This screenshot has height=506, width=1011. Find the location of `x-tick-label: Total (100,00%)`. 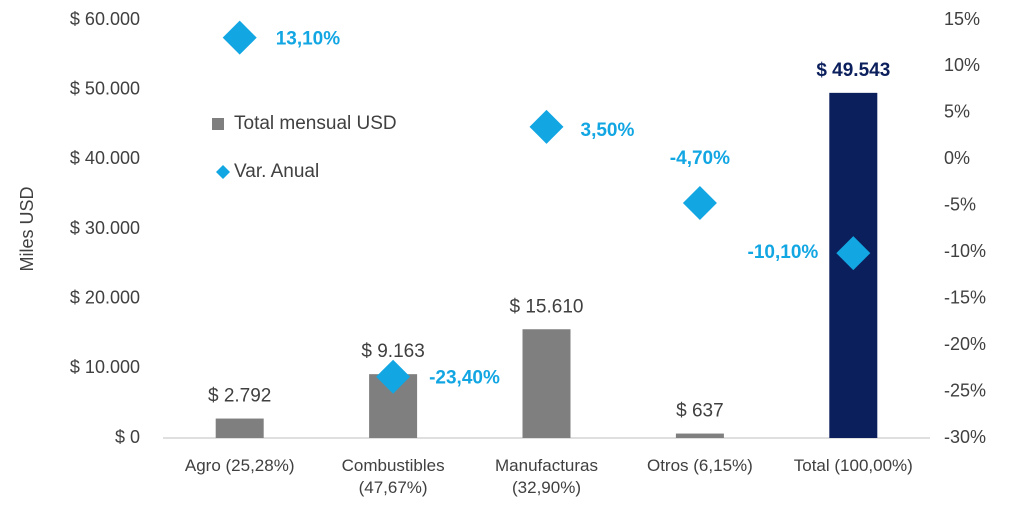

x-tick-label: Total (100,00%) is located at coordinates (853, 465).